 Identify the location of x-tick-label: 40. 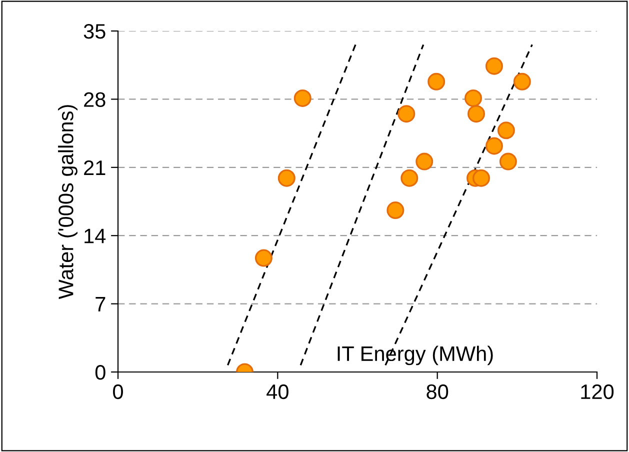
(277, 392).